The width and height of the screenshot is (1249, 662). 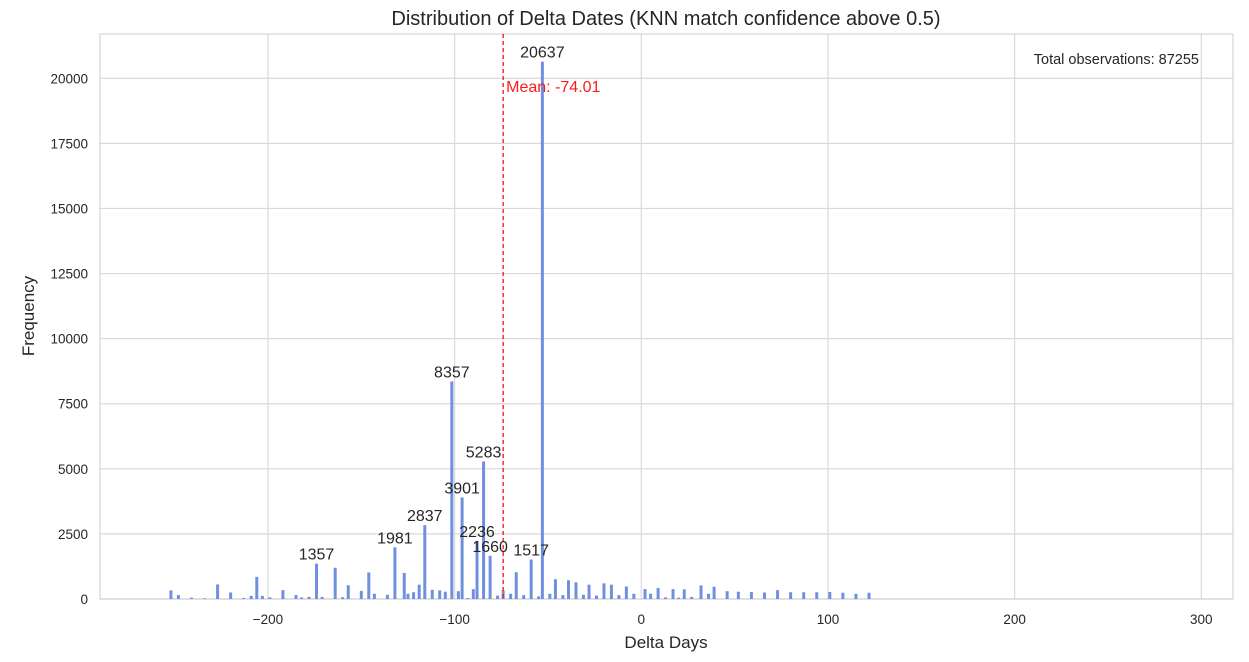 I want to click on bar-value-label: 5283, so click(x=484, y=452).